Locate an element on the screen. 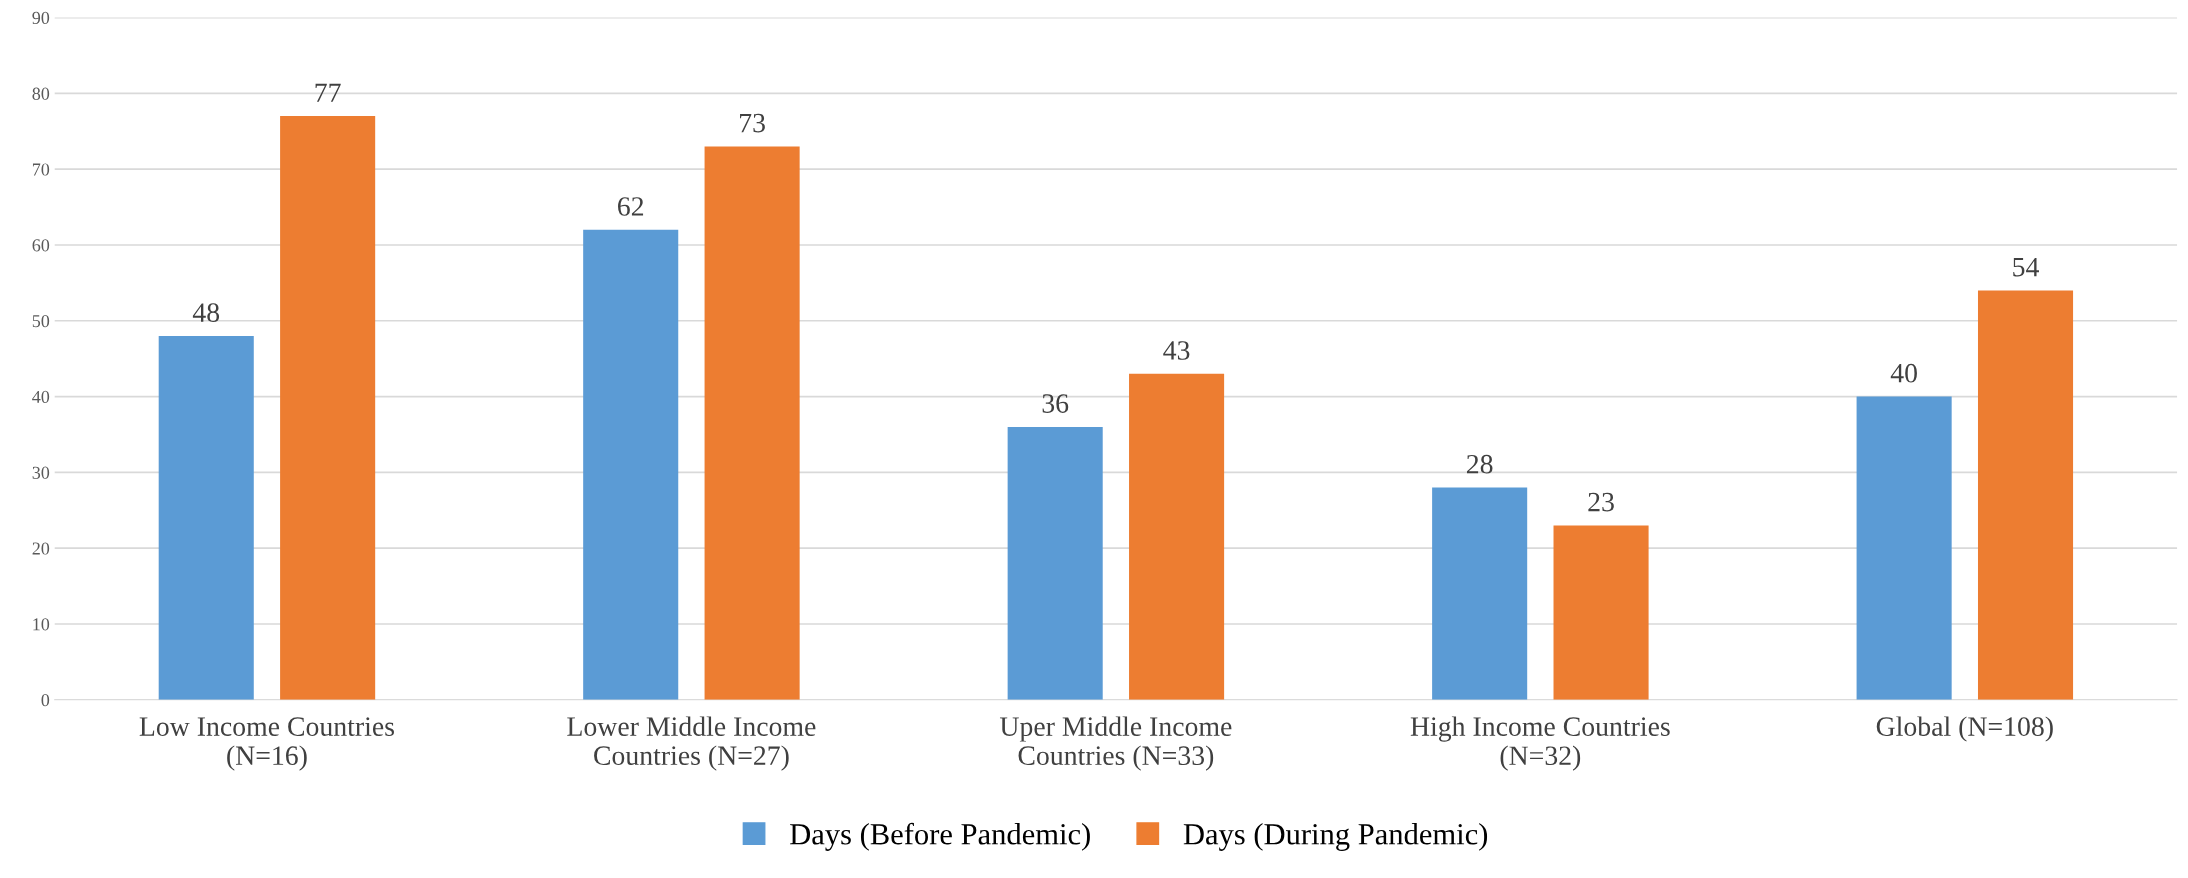  x-tick-label: Low Income Countries (N=16) is located at coordinates (266, 744).